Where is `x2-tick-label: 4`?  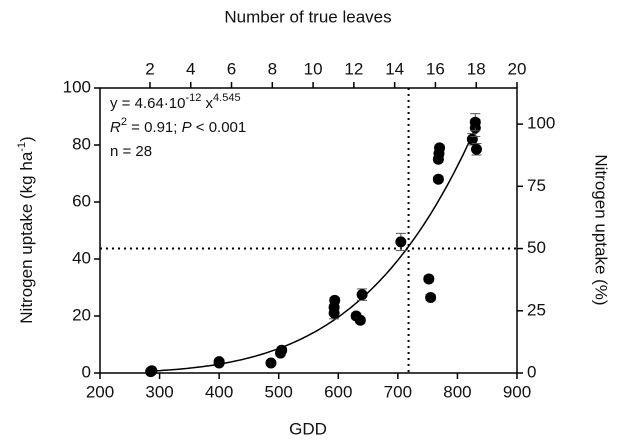 x2-tick-label: 4 is located at coordinates (190, 68).